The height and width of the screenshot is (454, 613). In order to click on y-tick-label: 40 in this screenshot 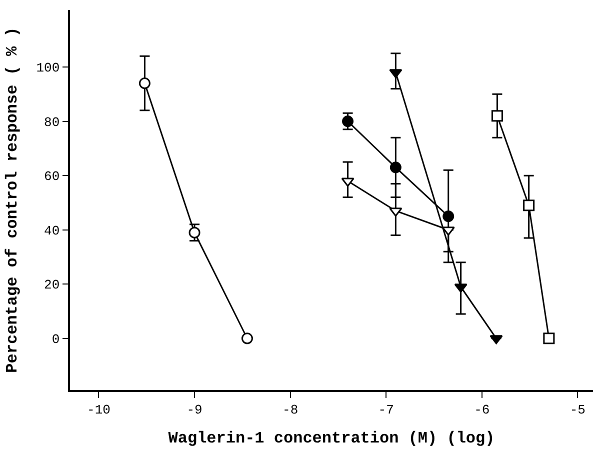, I will do `click(52, 230)`.